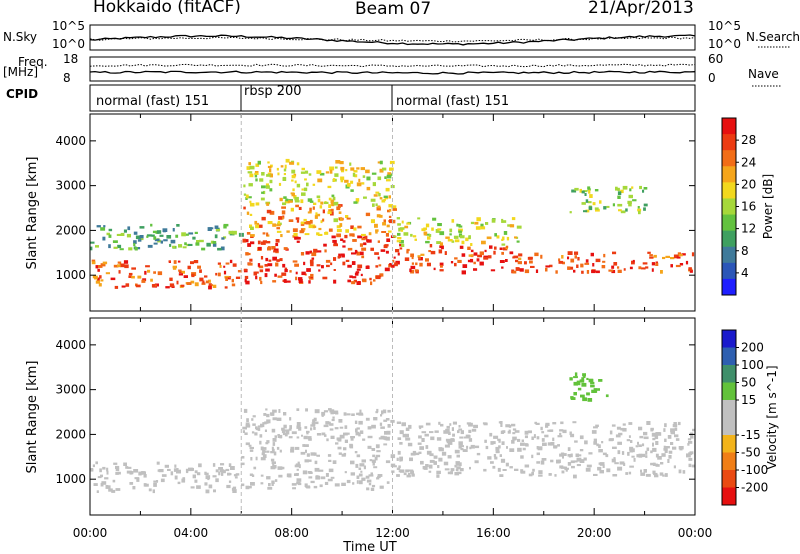 This screenshot has width=800, height=554. I want to click on power-y-axis-title: Slant Range [km], so click(32, 213).